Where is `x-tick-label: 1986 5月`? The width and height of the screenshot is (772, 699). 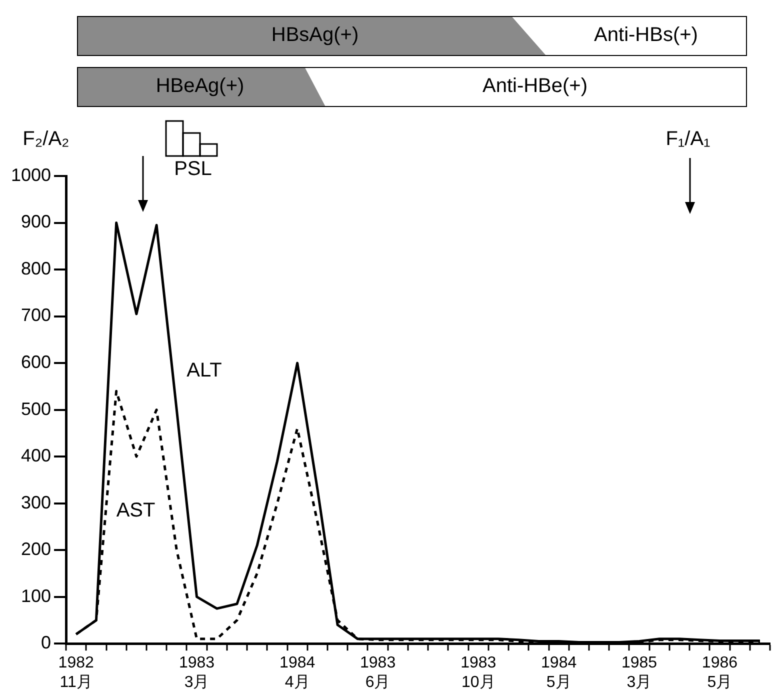 x-tick-label: 1986 5月 is located at coordinates (720, 672).